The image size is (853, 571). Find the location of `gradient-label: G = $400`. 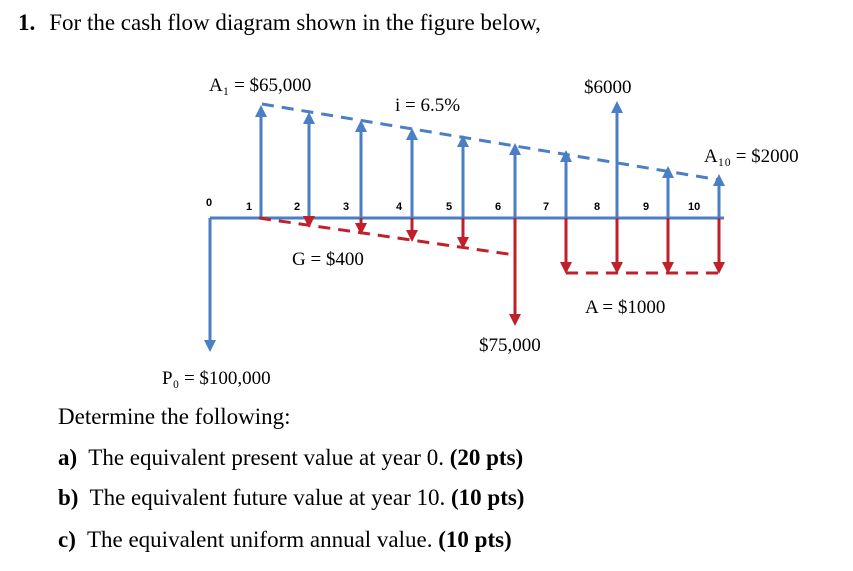

gradient-label: G = $400 is located at coordinates (328, 259).